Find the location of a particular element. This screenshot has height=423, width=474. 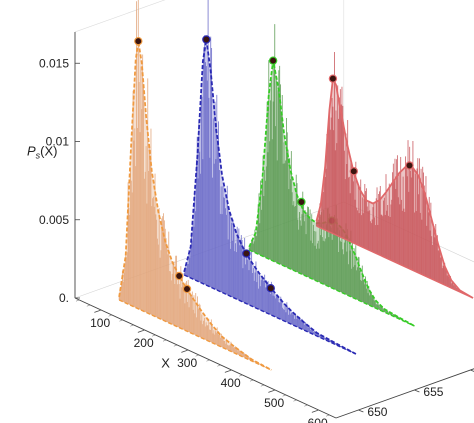

y-tick-label: 0.015 is located at coordinates (54, 63).